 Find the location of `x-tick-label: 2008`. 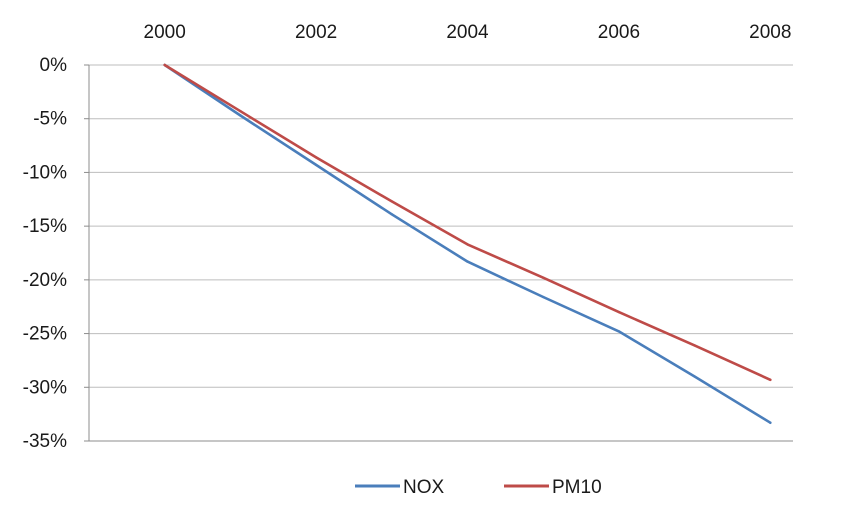

x-tick-label: 2008 is located at coordinates (770, 32).